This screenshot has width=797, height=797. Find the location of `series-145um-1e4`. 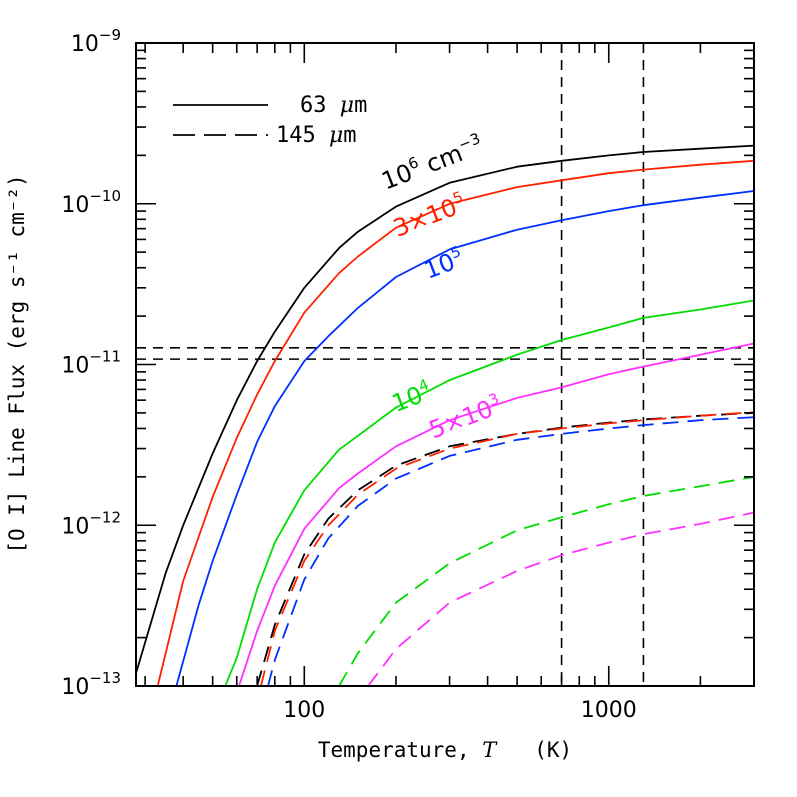

series-145um-1e4 is located at coordinates (546, 581).